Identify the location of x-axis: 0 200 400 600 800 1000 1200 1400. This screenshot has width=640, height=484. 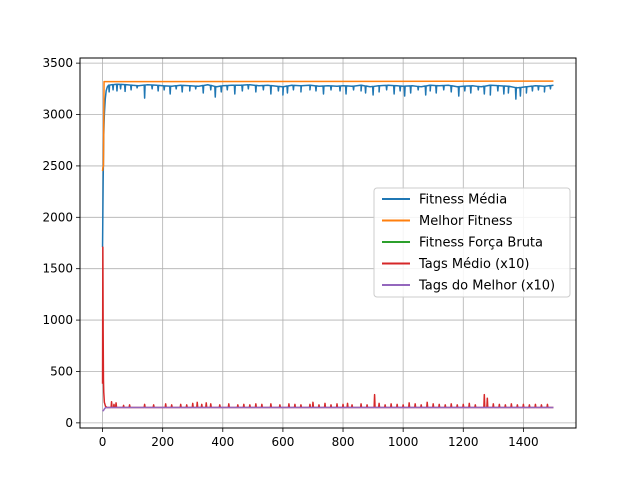
(319, 438).